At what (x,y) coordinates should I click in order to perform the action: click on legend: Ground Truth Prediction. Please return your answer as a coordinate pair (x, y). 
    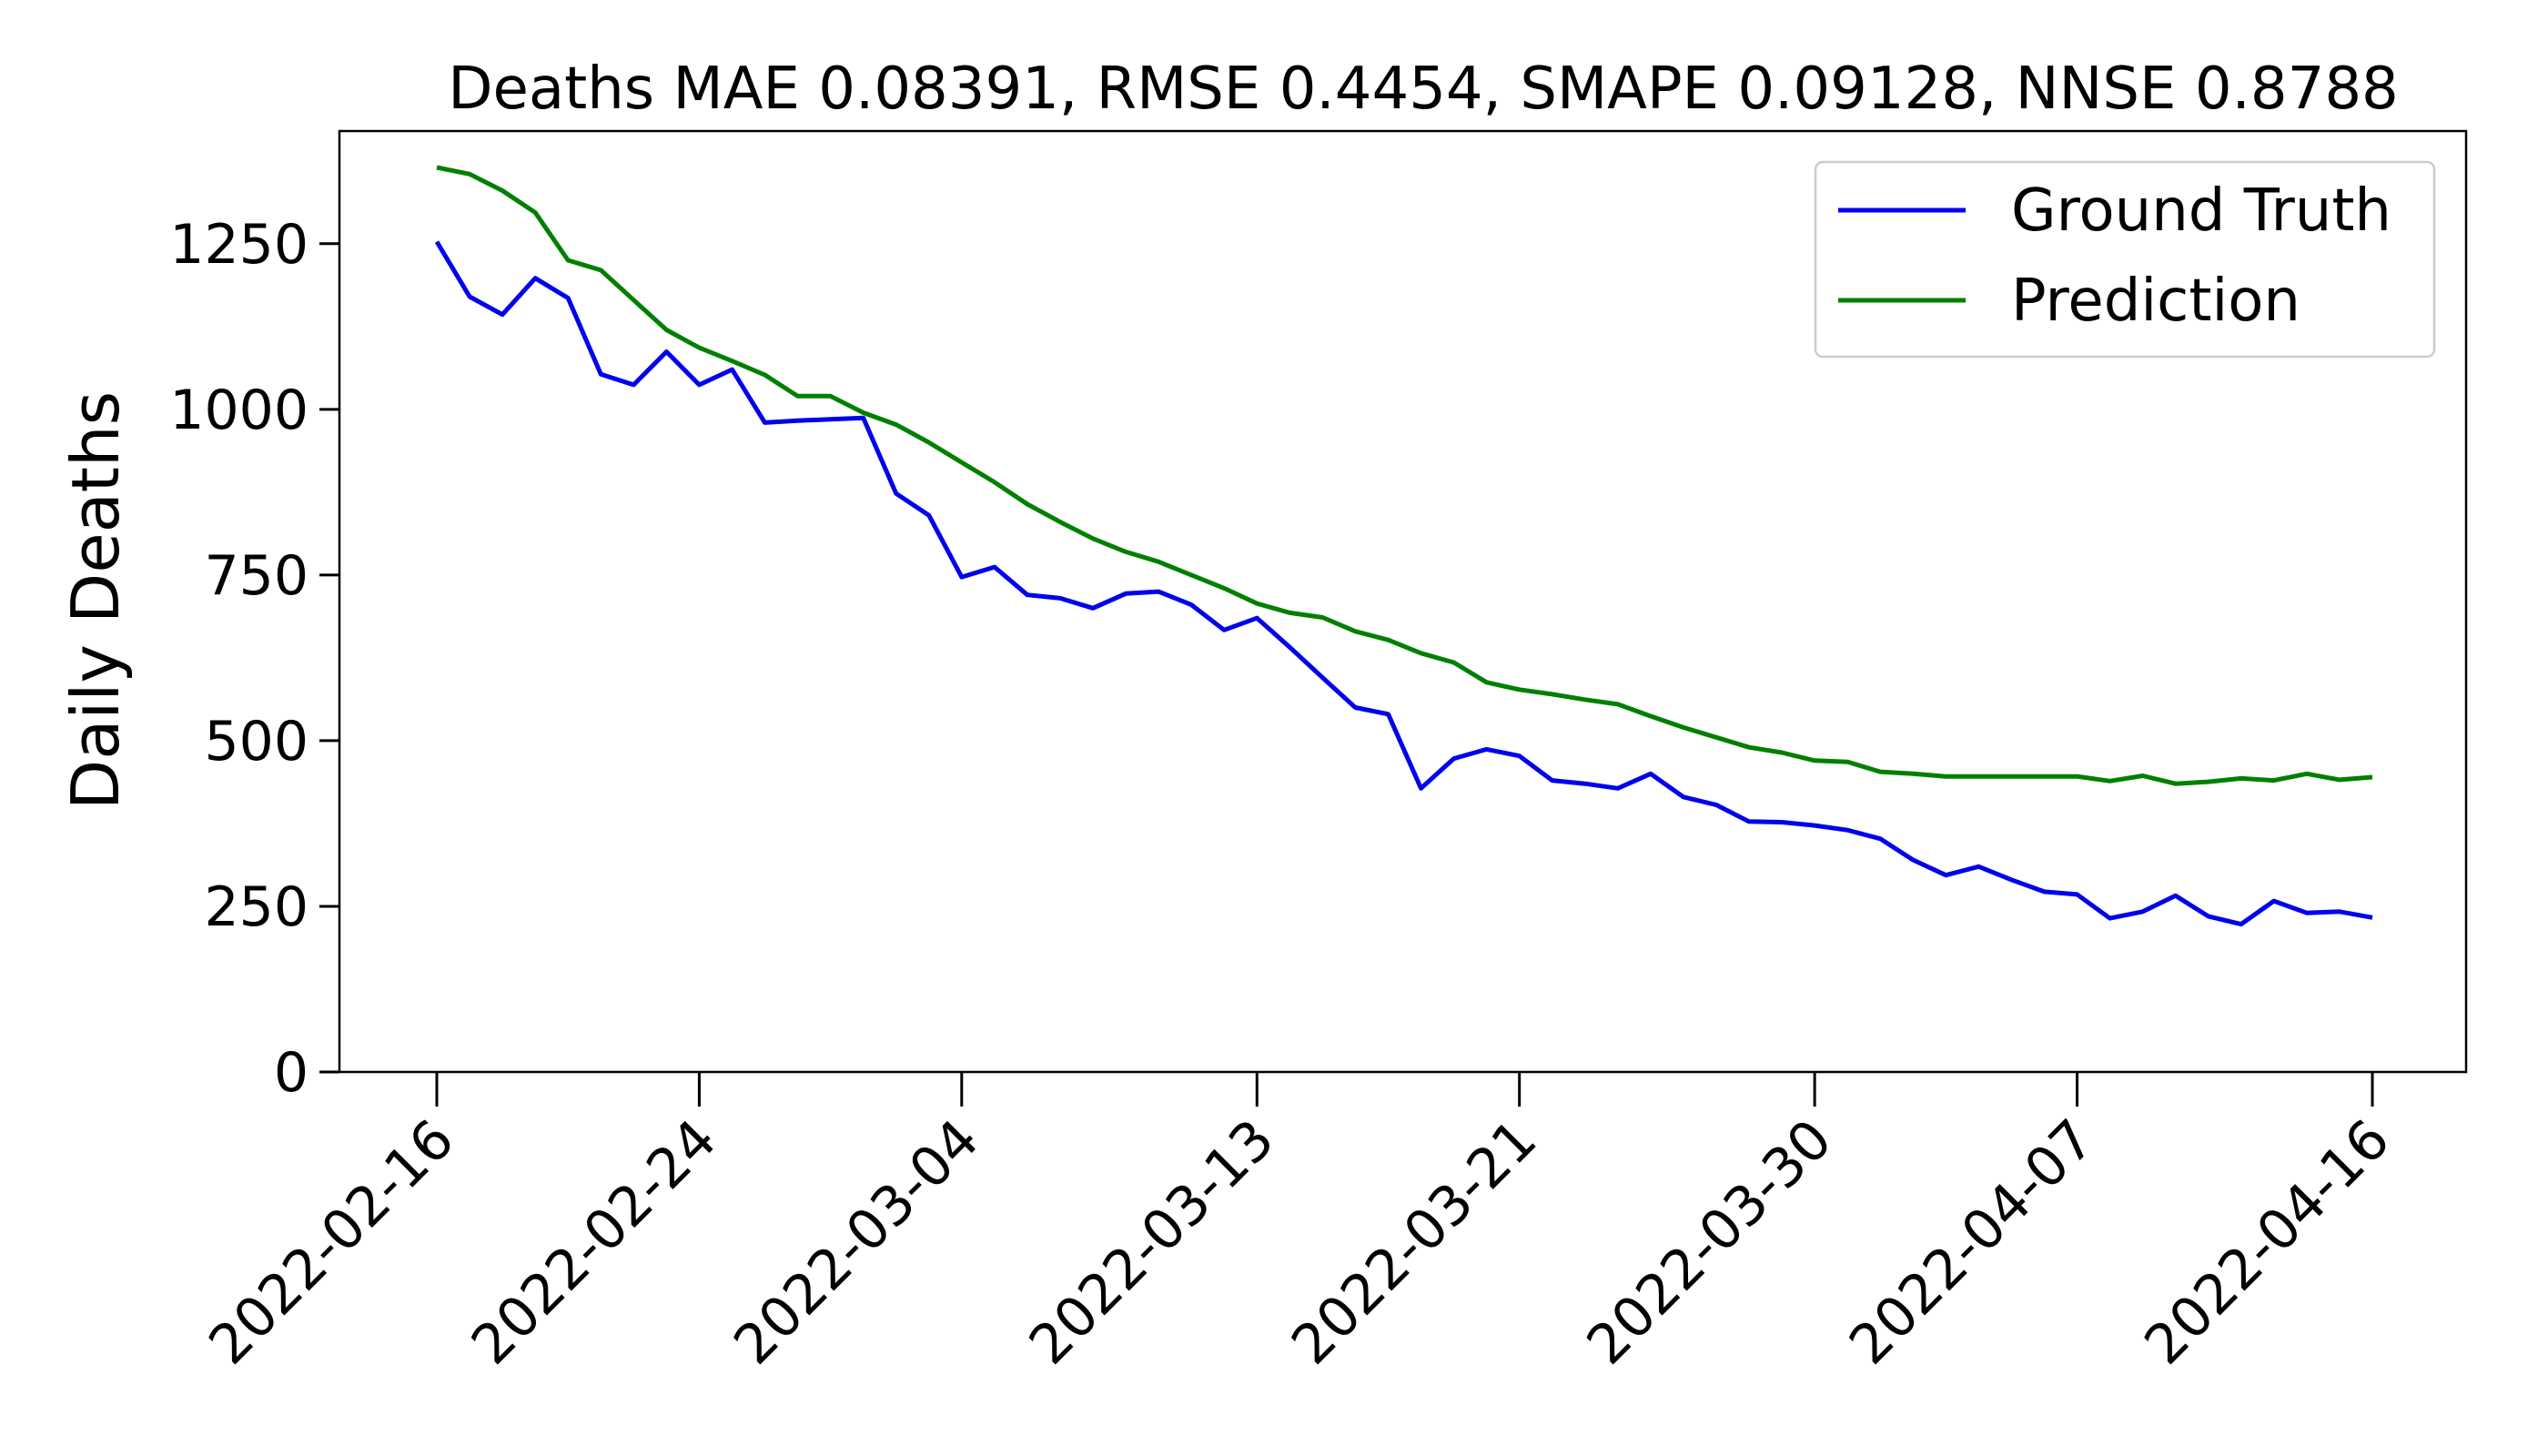
    Looking at the image, I should click on (2125, 260).